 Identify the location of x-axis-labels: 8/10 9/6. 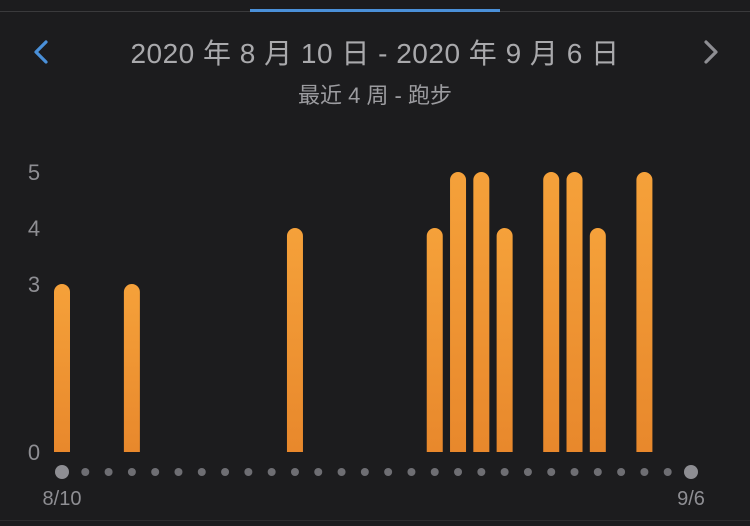
(374, 499).